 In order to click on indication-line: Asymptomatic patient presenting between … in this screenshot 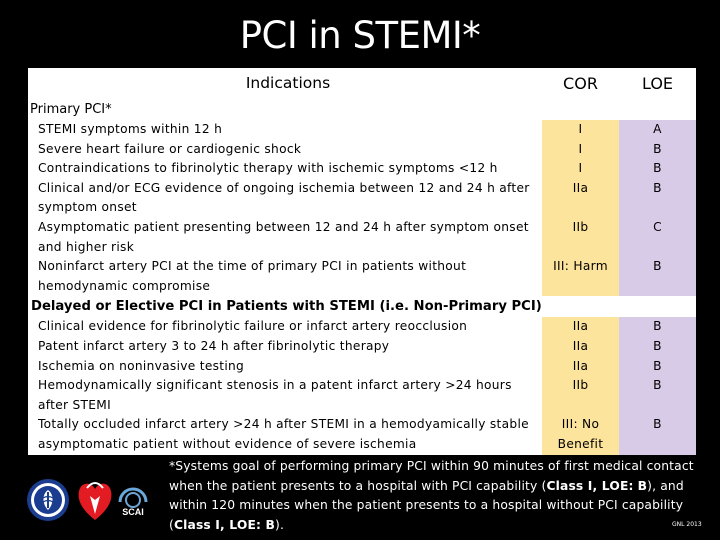, I will do `click(283, 226)`.